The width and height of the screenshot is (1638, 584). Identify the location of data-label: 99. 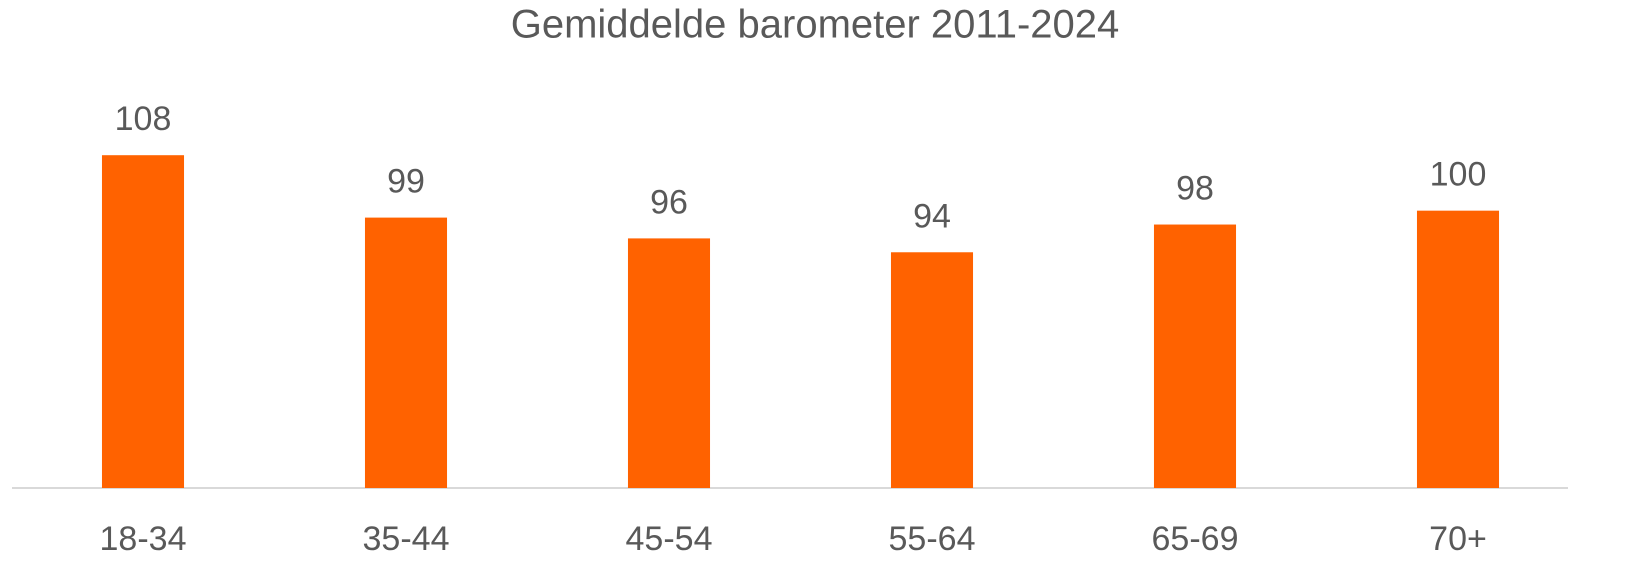
(406, 182).